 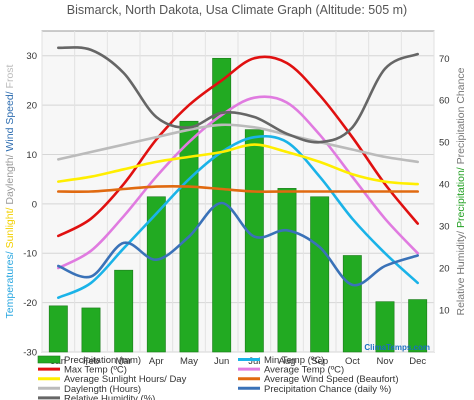 I want to click on left-axis-label-segment: Temperatures/, so click(x=10, y=283).